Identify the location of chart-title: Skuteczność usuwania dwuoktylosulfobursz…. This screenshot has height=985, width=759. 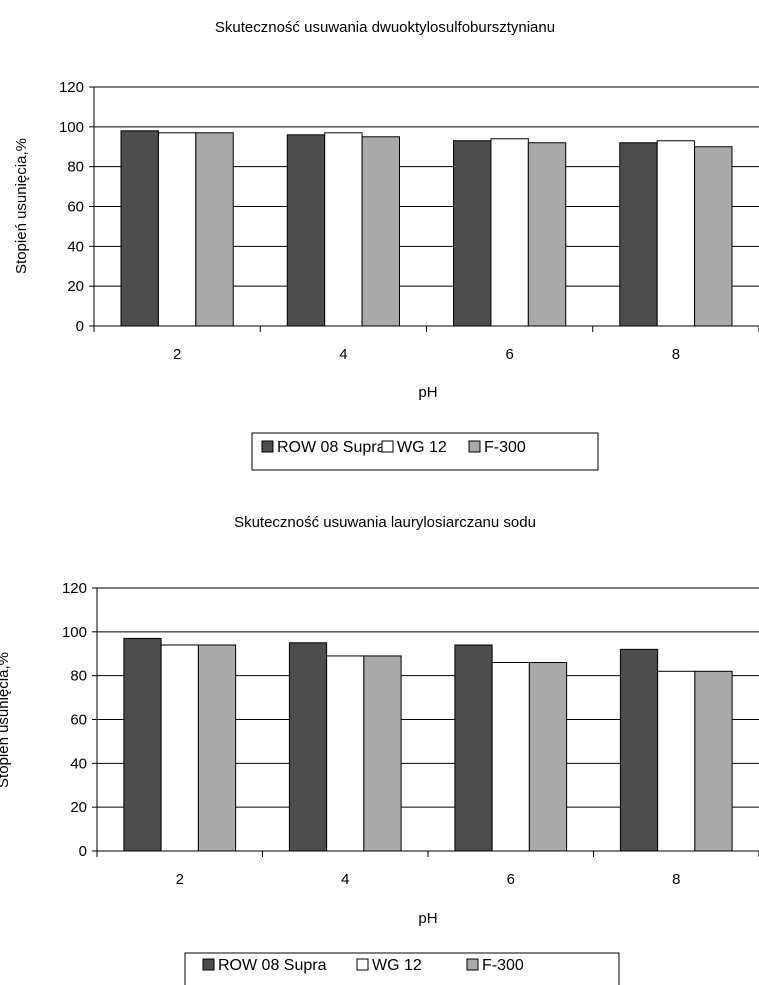
(385, 27).